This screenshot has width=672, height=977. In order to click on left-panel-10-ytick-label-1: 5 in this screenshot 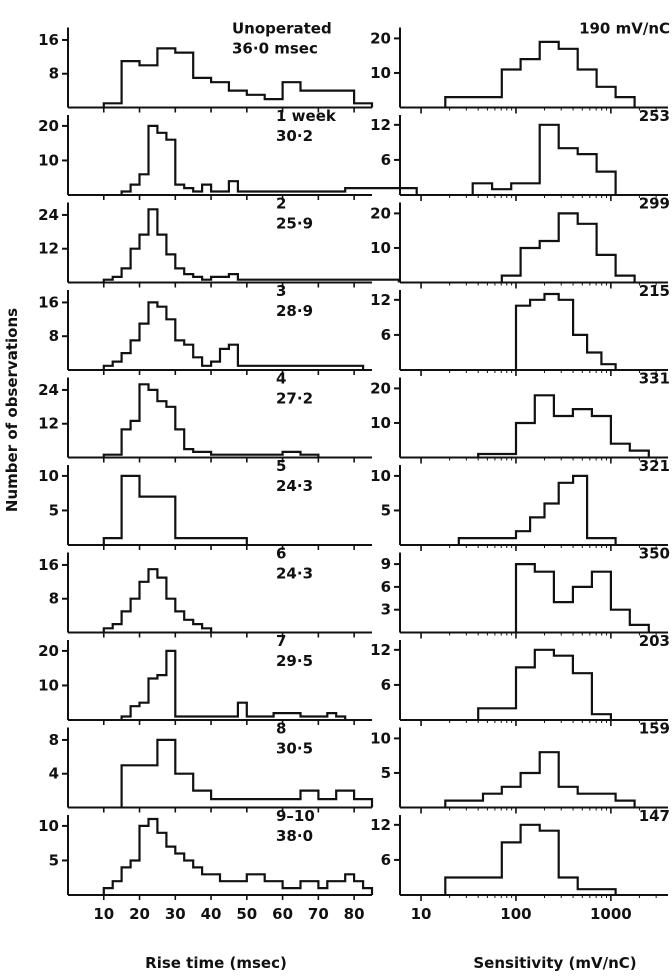, I will do `click(54, 860)`.